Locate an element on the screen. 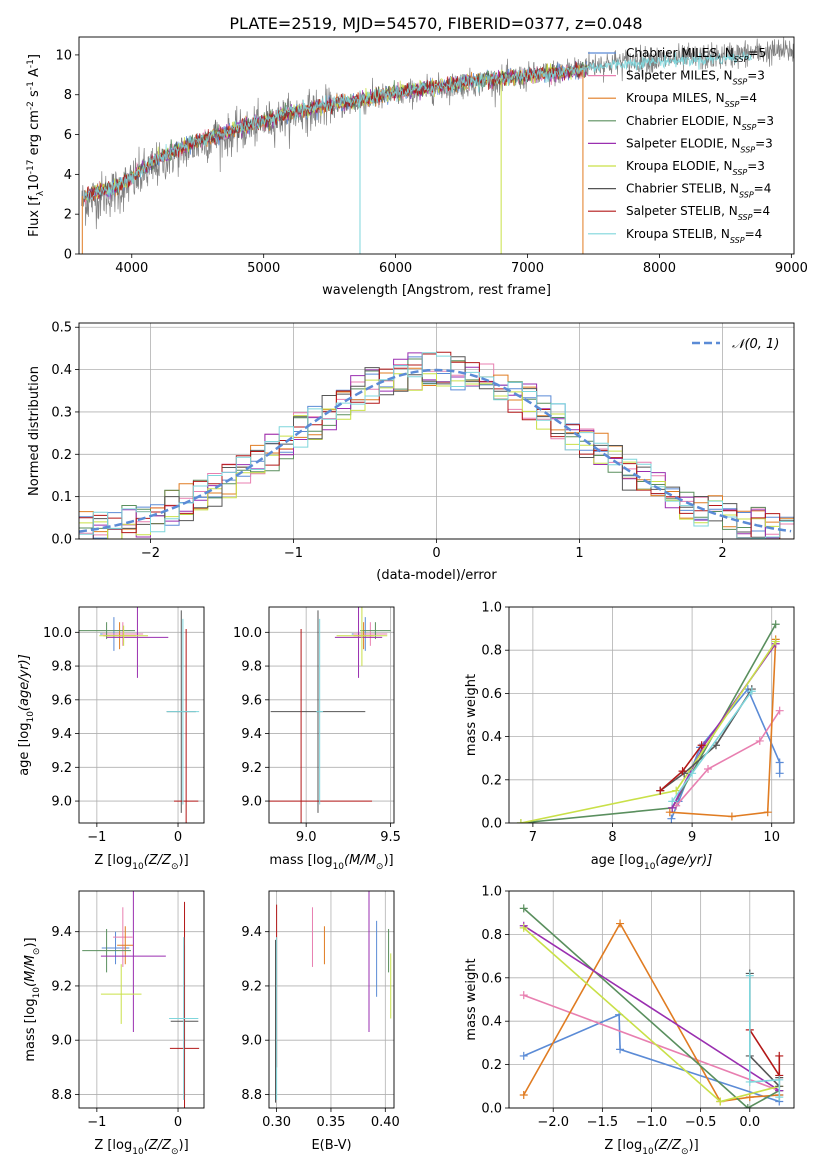 Image resolution: width=819 pixels, height=1170 pixels. legend-label-chabrier_stelib: Chabrier STELIB, NSSP=4 is located at coordinates (698, 191).